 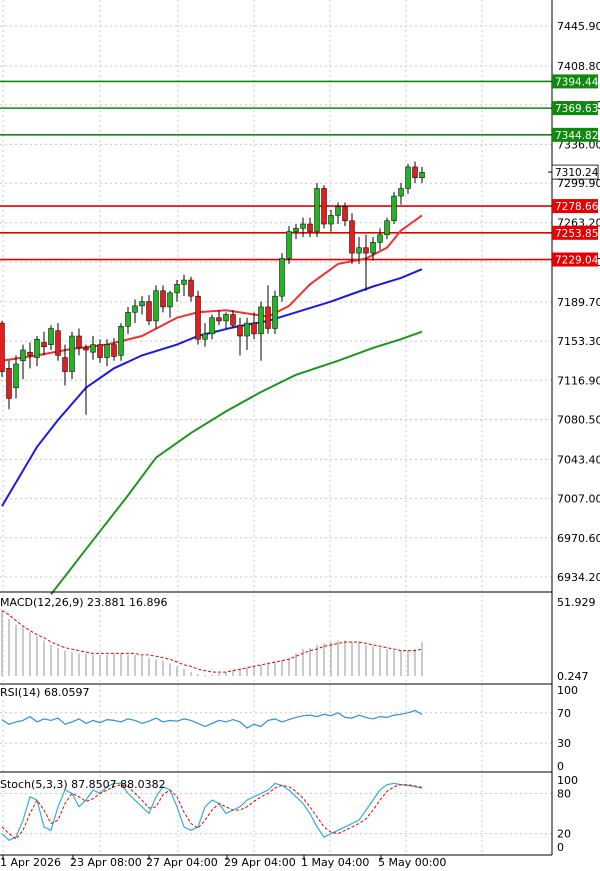 What do you see at coordinates (577, 261) in the screenshot?
I see `support-tag-label: 7229.04` at bounding box center [577, 261].